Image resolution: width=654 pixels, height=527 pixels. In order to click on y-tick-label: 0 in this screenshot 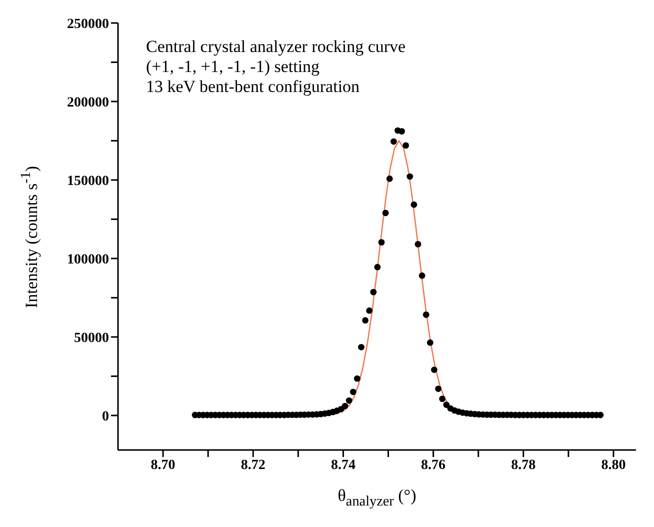, I will do `click(105, 416)`.